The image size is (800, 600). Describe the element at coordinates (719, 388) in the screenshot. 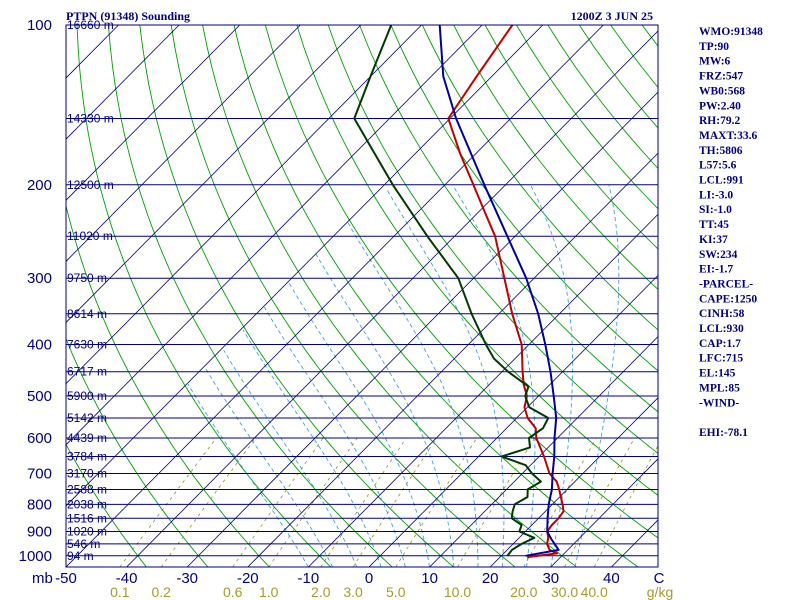

I see `index-entry: MPL:85` at that location.